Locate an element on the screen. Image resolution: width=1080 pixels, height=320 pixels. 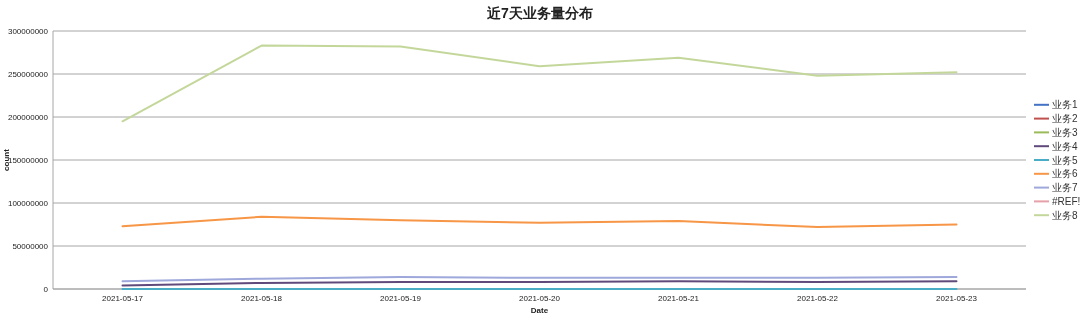
x-tick-label: 2021-05-23 is located at coordinates (957, 298).